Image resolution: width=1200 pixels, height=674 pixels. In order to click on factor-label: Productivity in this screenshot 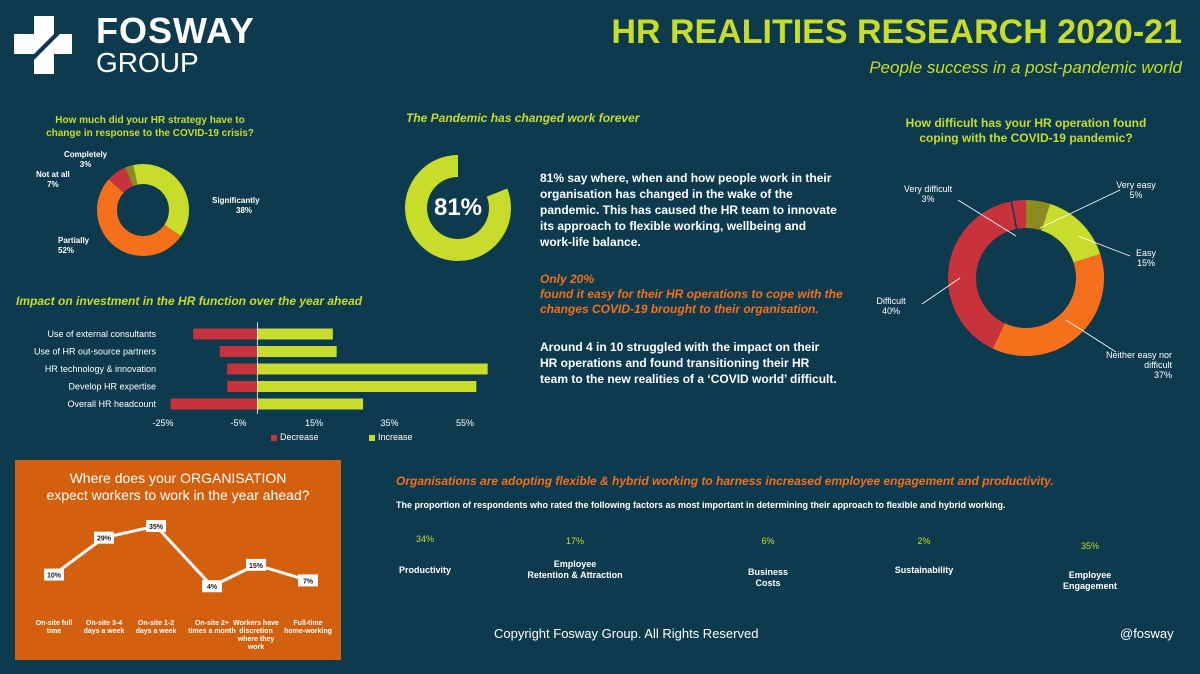, I will do `click(424, 570)`.